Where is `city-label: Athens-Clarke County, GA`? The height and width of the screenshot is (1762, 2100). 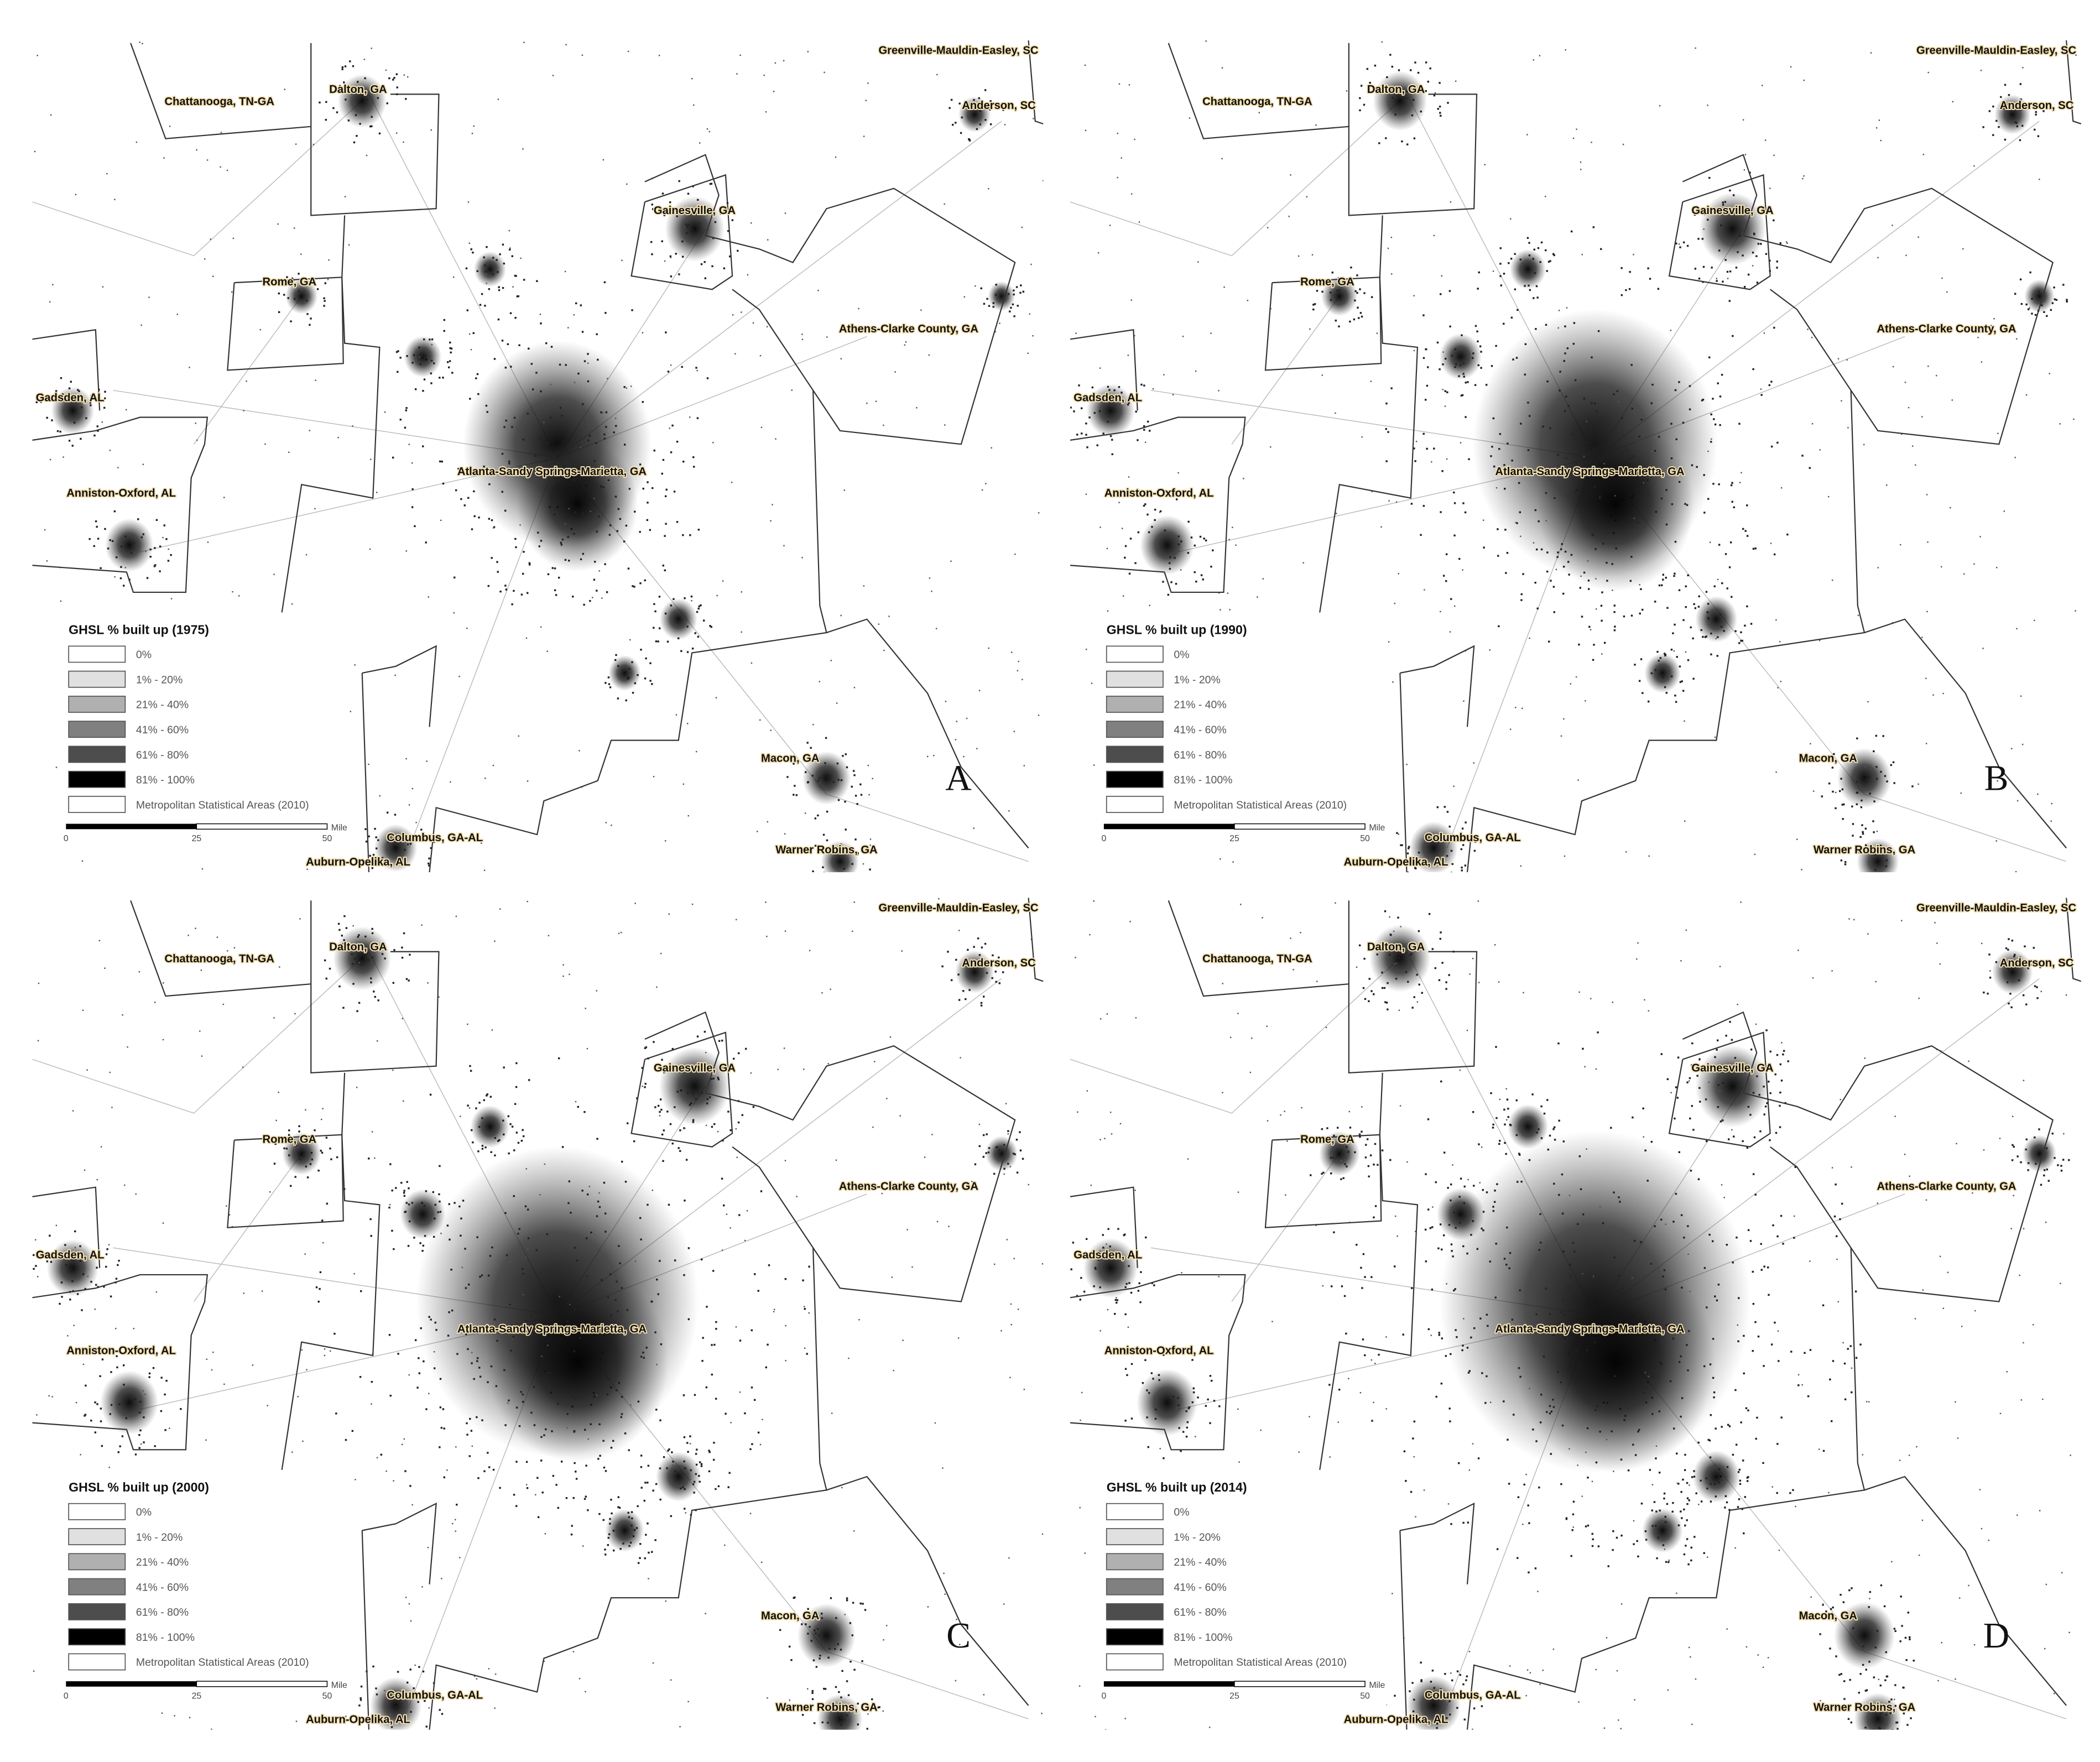 city-label: Athens-Clarke County, GA is located at coordinates (1946, 329).